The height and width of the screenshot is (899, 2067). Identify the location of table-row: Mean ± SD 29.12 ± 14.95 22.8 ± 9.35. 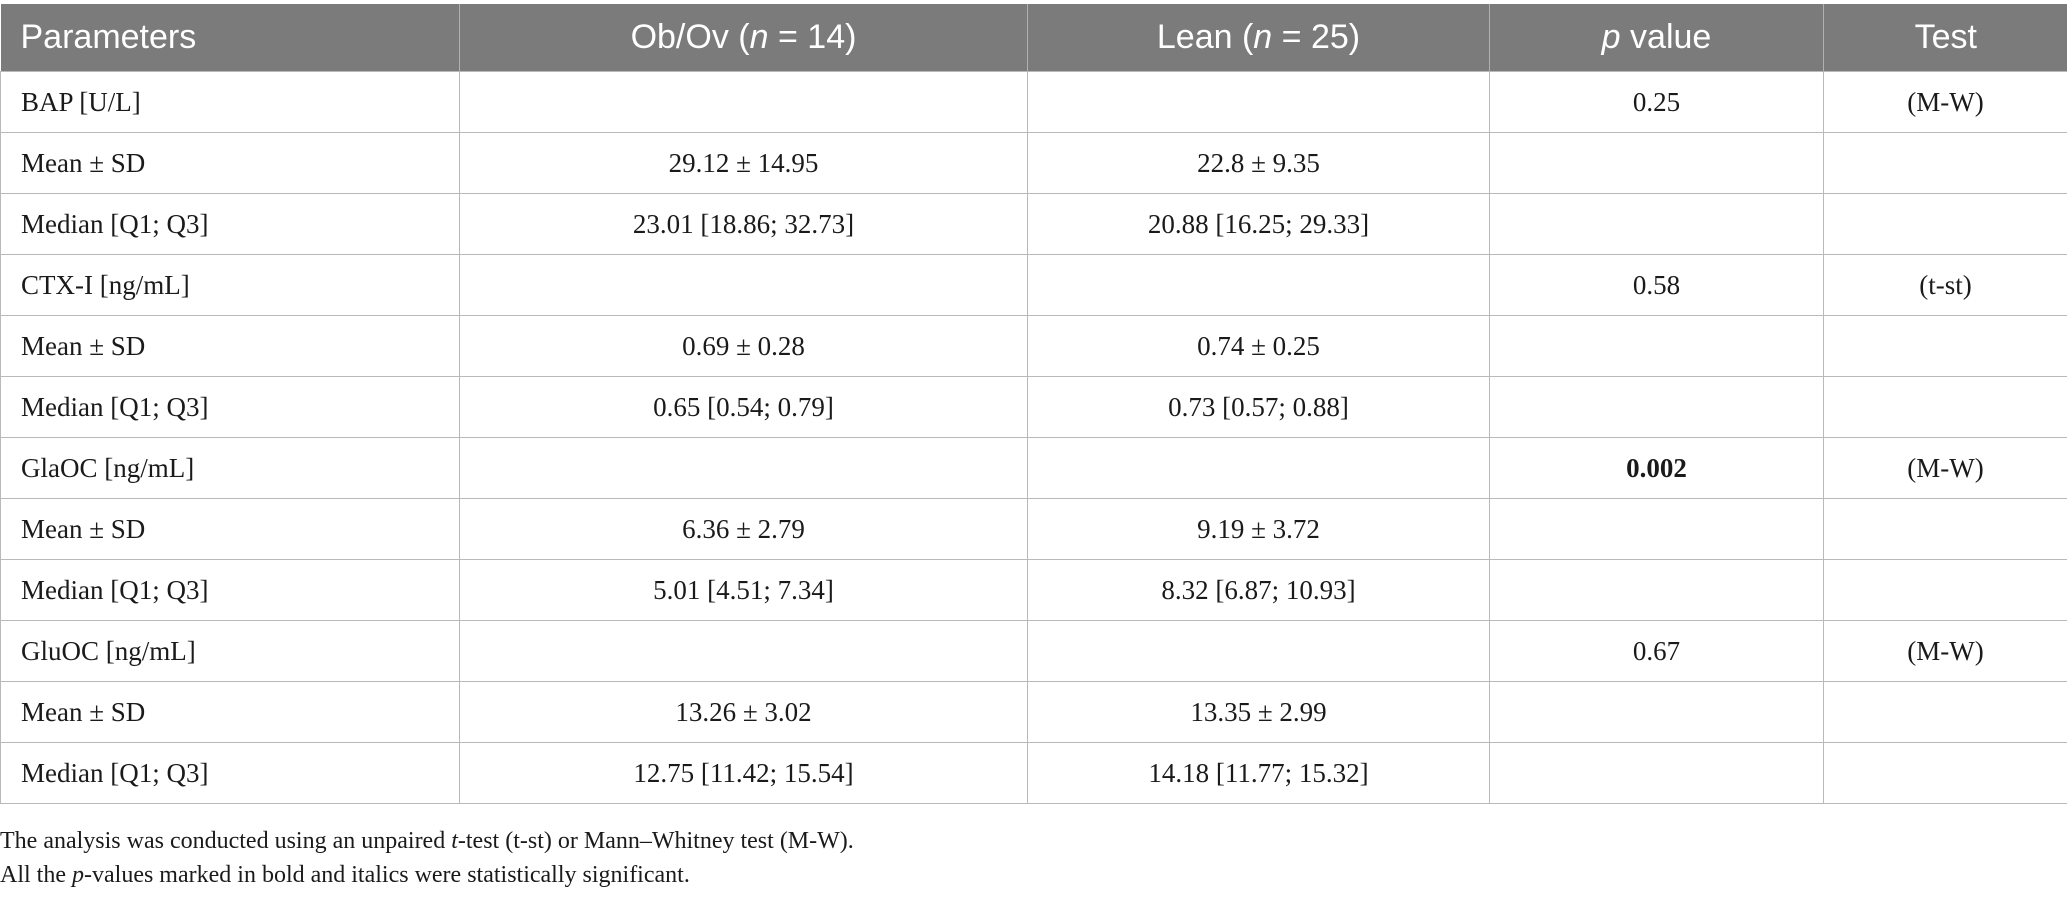
(1033, 163).